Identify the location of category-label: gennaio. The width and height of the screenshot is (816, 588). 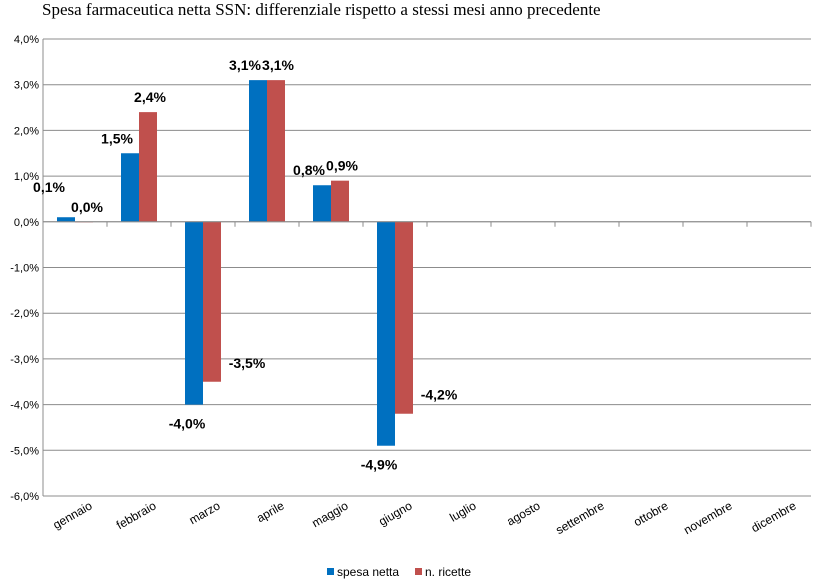
(73, 515).